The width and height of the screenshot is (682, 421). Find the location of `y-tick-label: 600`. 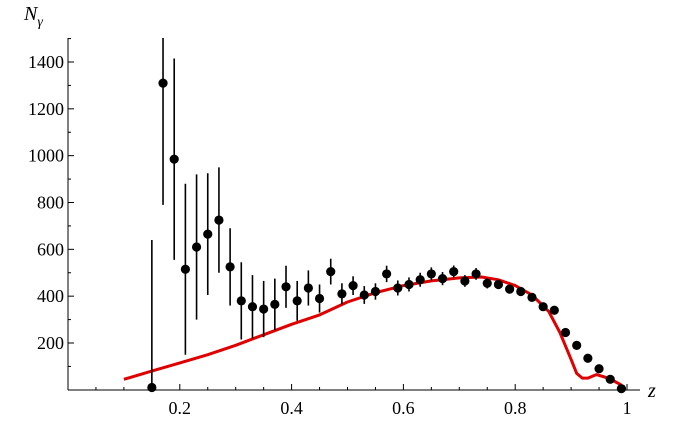

y-tick-label: 600 is located at coordinates (50, 249).